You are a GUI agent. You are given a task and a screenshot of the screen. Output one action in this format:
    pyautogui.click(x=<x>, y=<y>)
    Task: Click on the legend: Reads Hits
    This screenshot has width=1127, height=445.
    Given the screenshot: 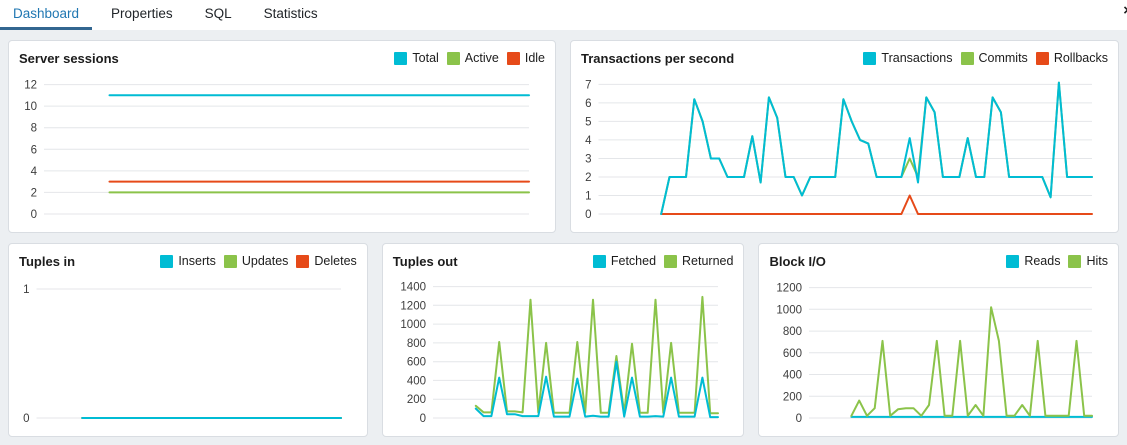 What is the action you would take?
    pyautogui.click(x=1057, y=261)
    